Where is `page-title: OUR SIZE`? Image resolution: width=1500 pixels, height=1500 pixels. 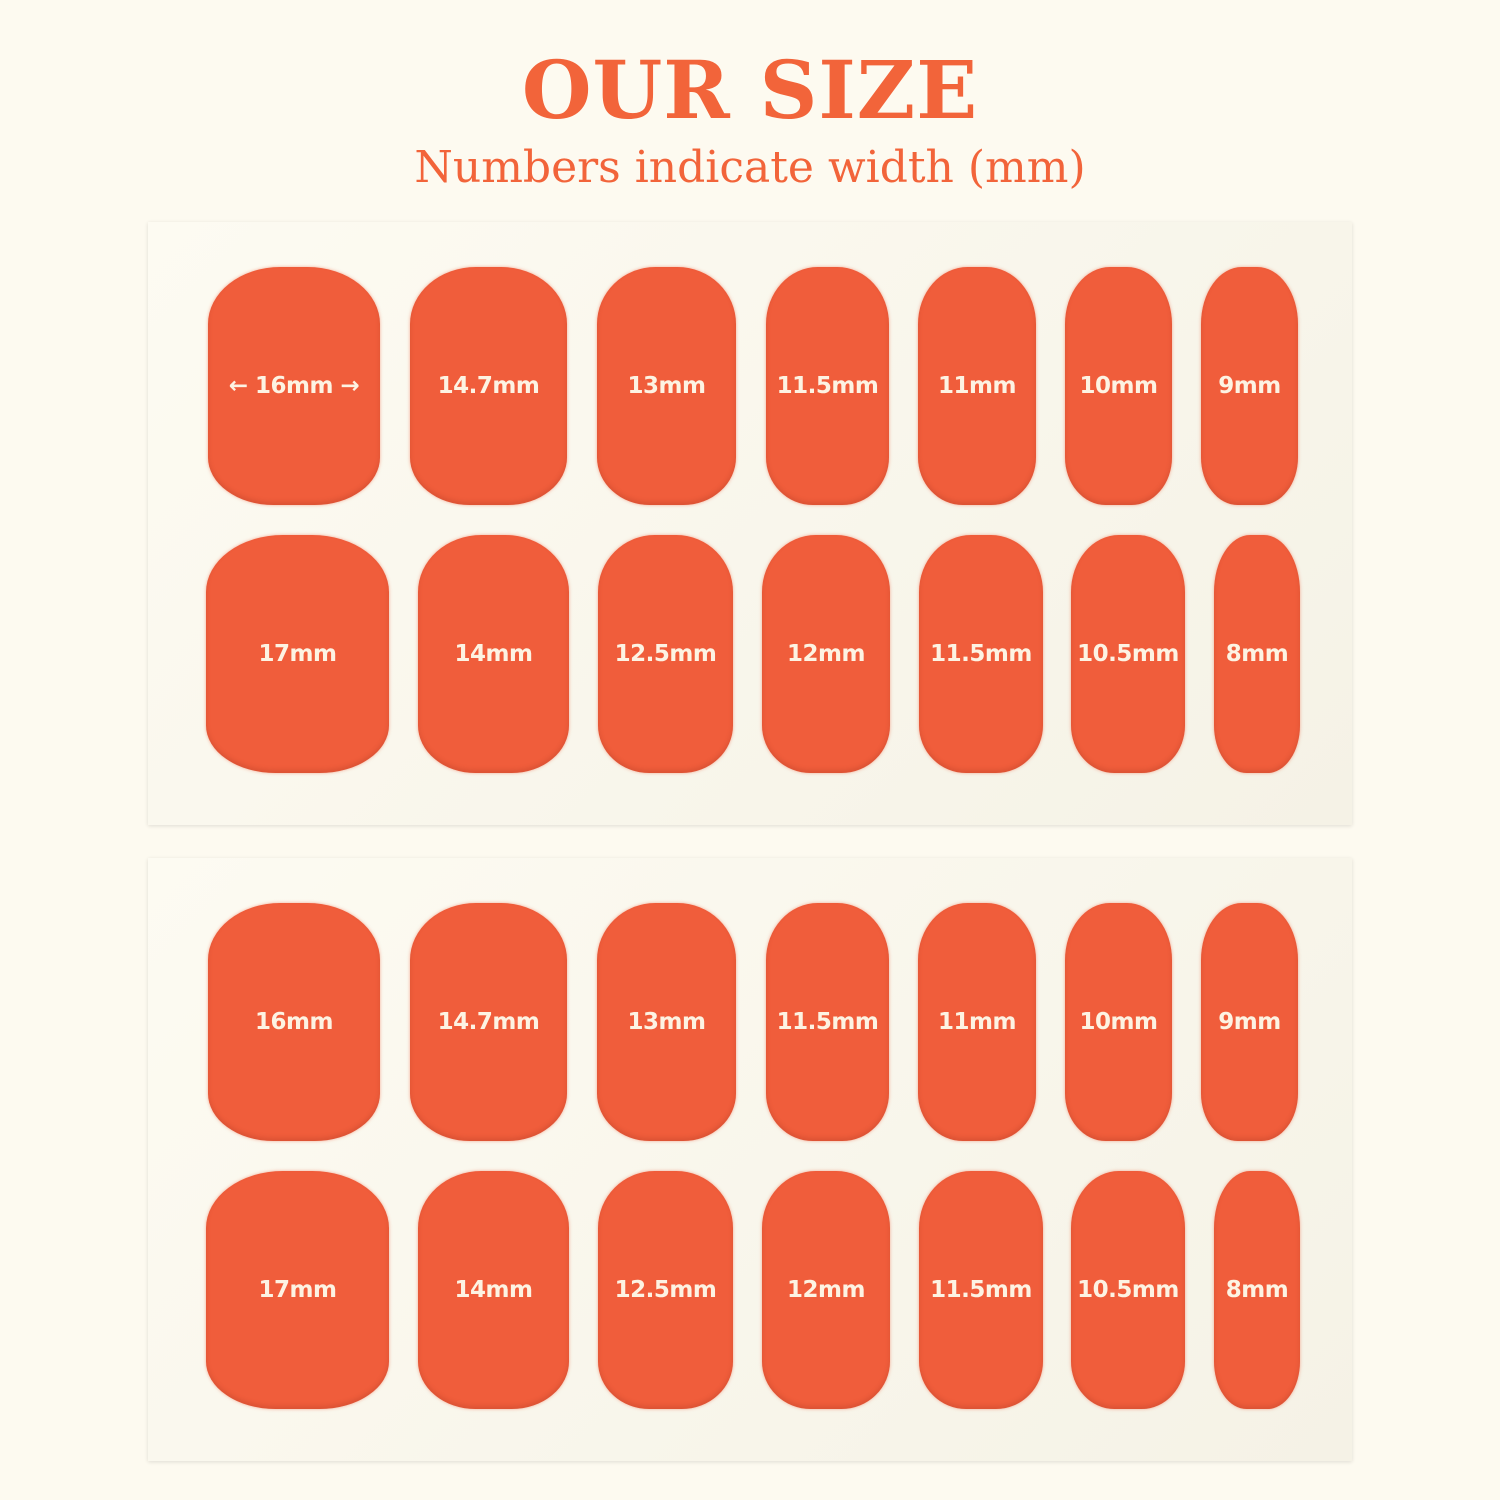
page-title: OUR SIZE is located at coordinates (750, 90).